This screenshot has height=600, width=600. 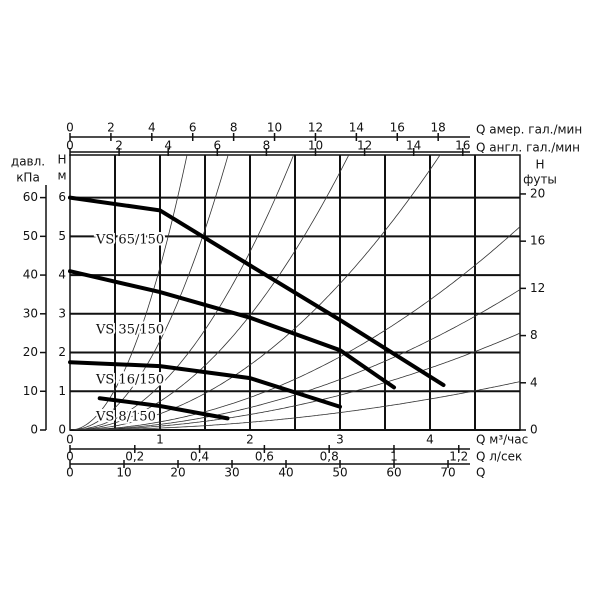 What do you see at coordinates (30, 197) in the screenshot?
I see `y-kpa-tick-label: 60` at bounding box center [30, 197].